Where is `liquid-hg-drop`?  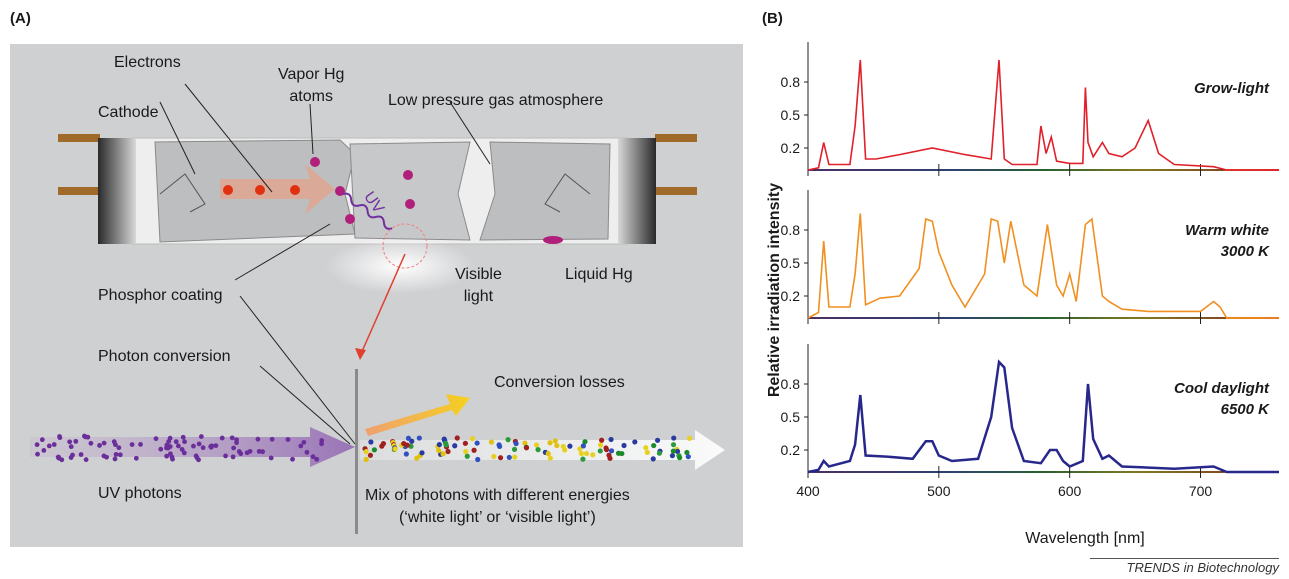
liquid-hg-drop is located at coordinates (553, 240).